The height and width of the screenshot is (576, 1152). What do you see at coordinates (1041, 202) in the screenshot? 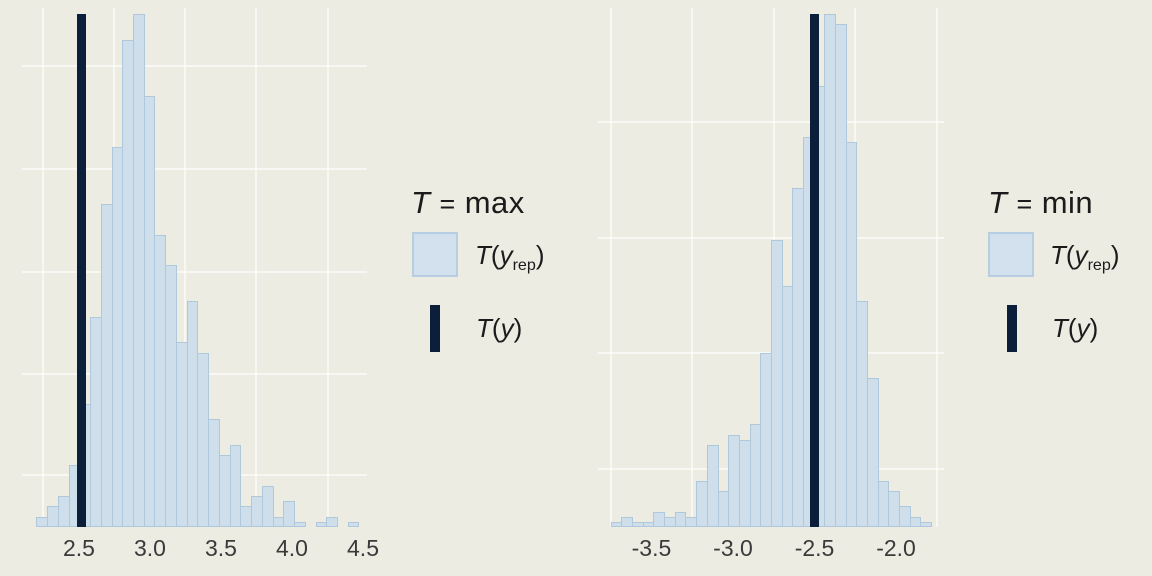
I see `legend-title-min: T = min` at bounding box center [1041, 202].